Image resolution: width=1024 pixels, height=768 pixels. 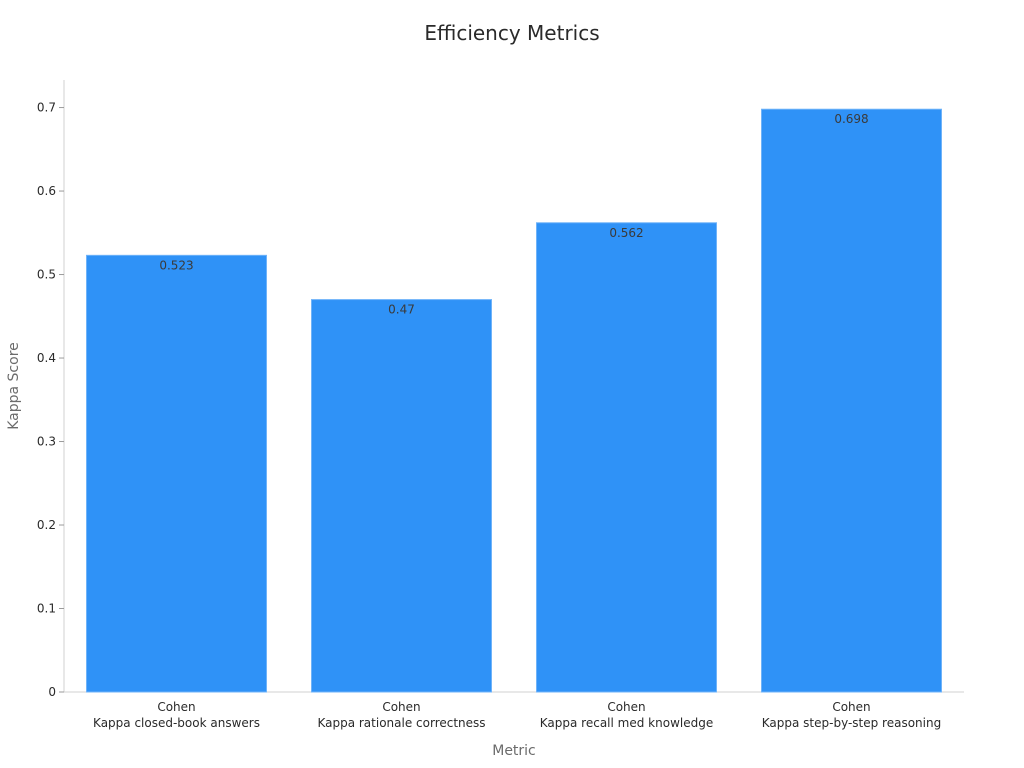 What do you see at coordinates (511, 33) in the screenshot?
I see `chart-title: Efficiency Metrics` at bounding box center [511, 33].